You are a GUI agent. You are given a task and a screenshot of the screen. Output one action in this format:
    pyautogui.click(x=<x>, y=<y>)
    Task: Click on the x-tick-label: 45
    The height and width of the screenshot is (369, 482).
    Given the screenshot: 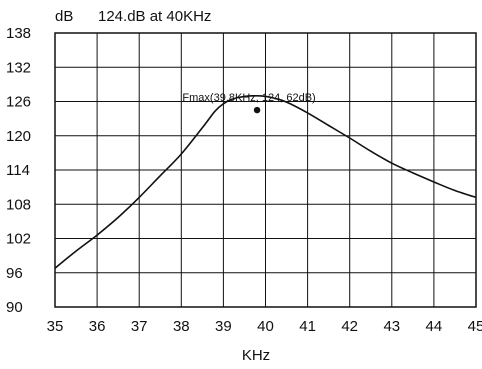 What is the action you would take?
    pyautogui.click(x=475, y=326)
    